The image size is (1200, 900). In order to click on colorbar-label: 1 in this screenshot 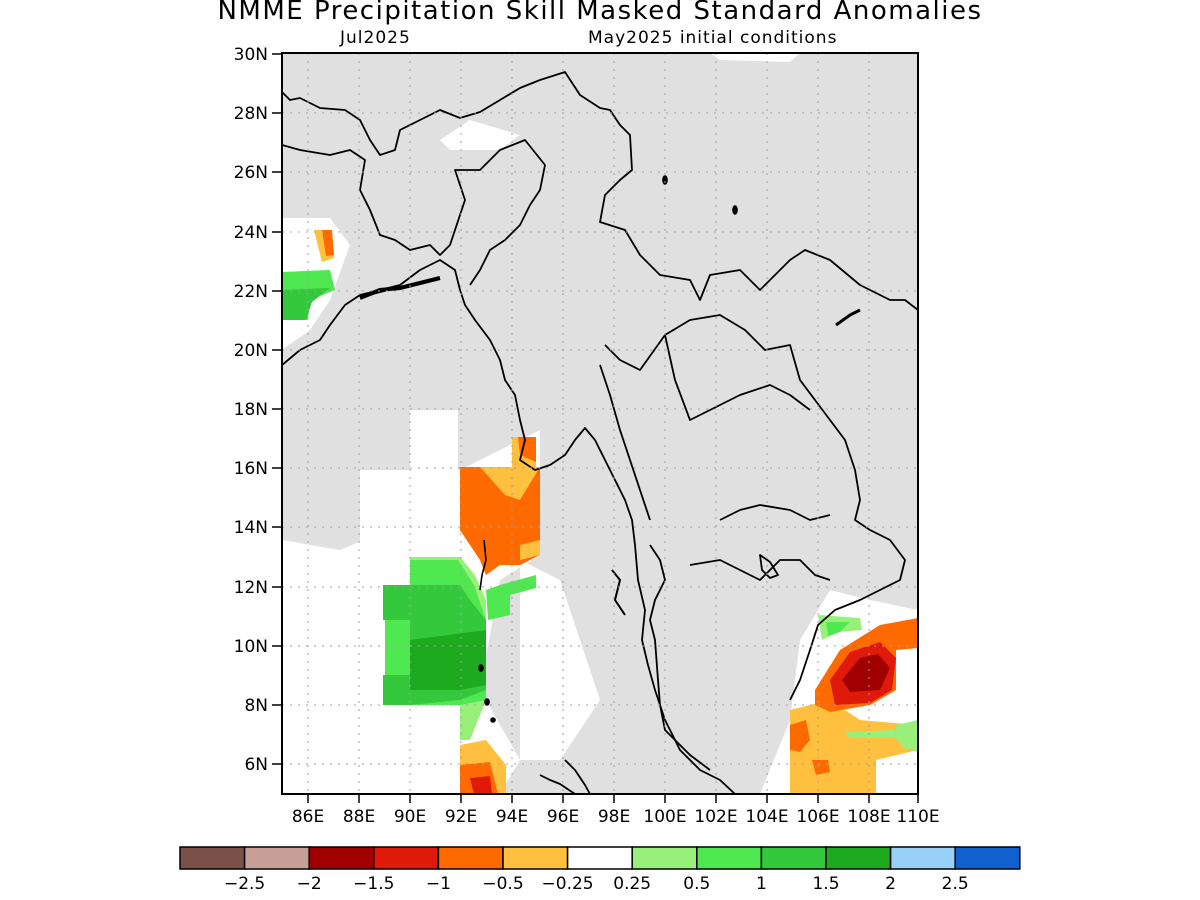, I will do `click(761, 884)`.